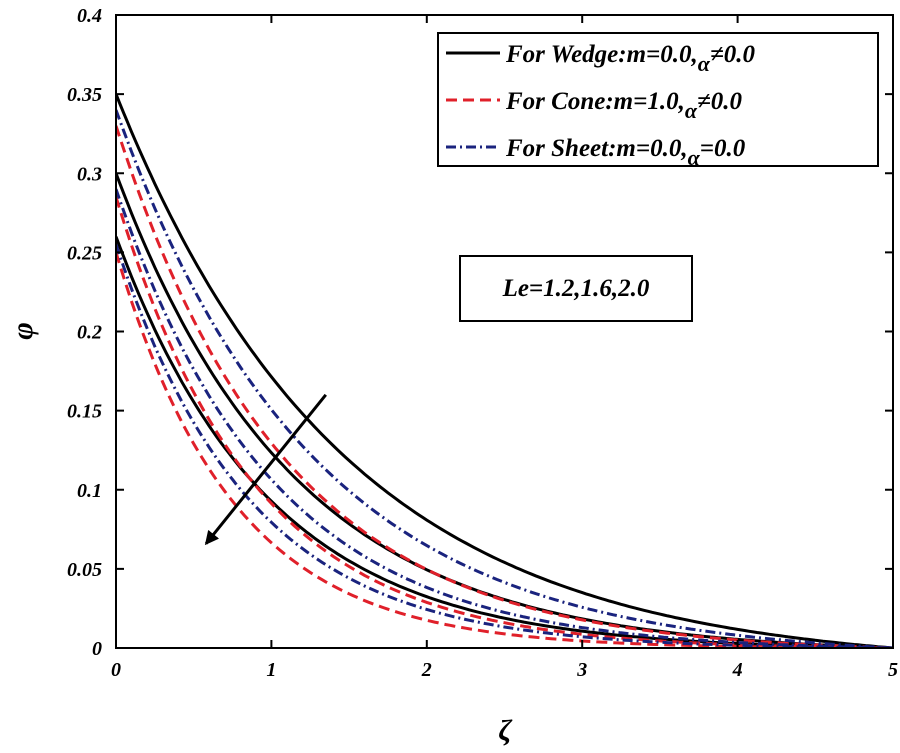  What do you see at coordinates (116, 670) in the screenshot?
I see `x-tick-label: 0` at bounding box center [116, 670].